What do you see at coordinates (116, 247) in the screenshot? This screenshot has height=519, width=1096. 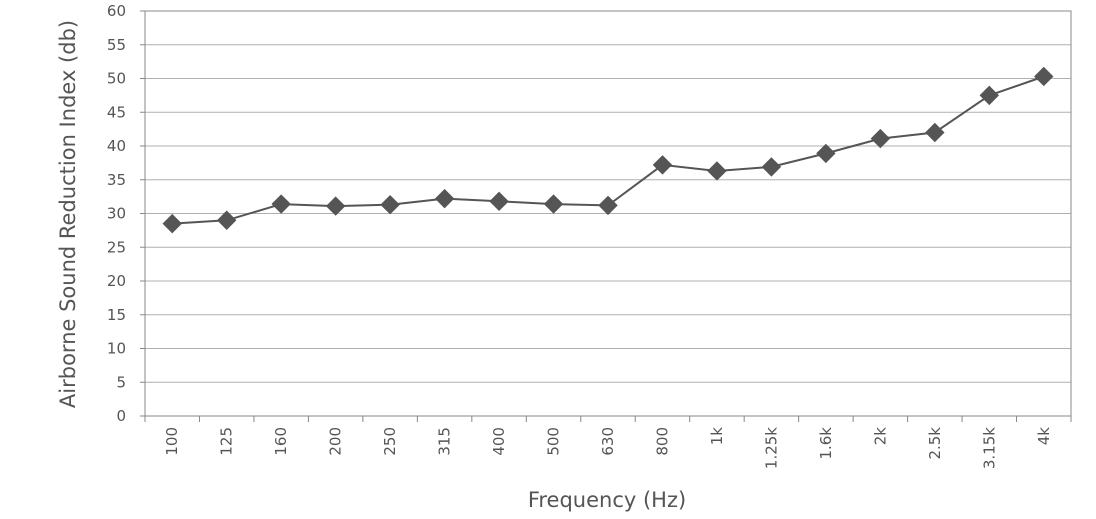 I see `y-tick-label: 25` at bounding box center [116, 247].